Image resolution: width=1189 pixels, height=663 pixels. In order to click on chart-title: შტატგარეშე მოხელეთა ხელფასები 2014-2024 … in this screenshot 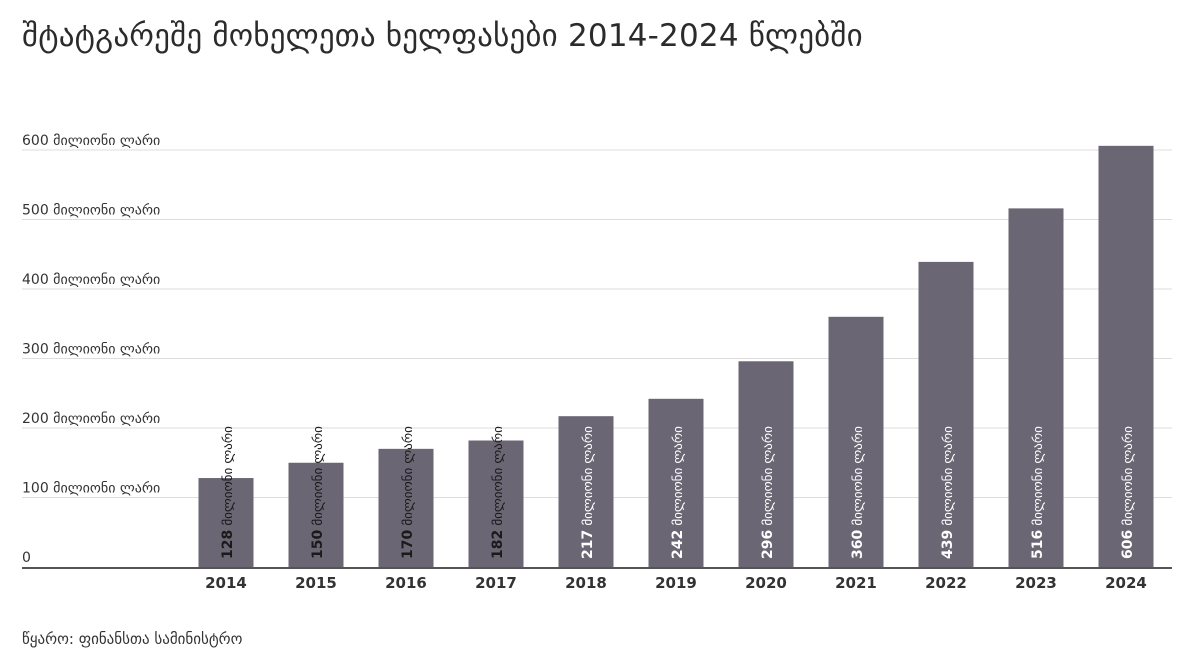, I will do `click(442, 36)`.